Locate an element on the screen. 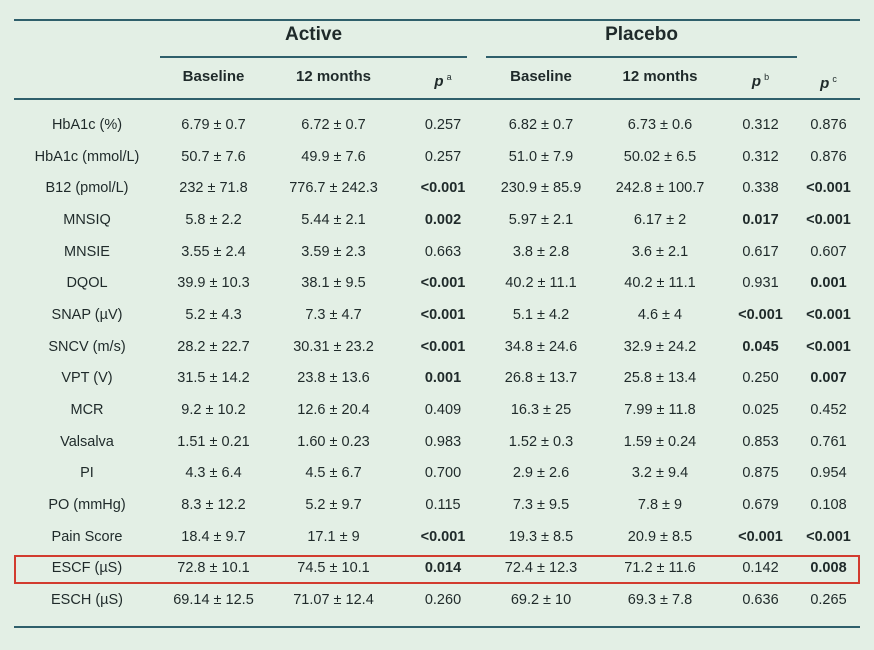 The width and height of the screenshot is (874, 650). group-label-placebo: Placebo is located at coordinates (641, 34).